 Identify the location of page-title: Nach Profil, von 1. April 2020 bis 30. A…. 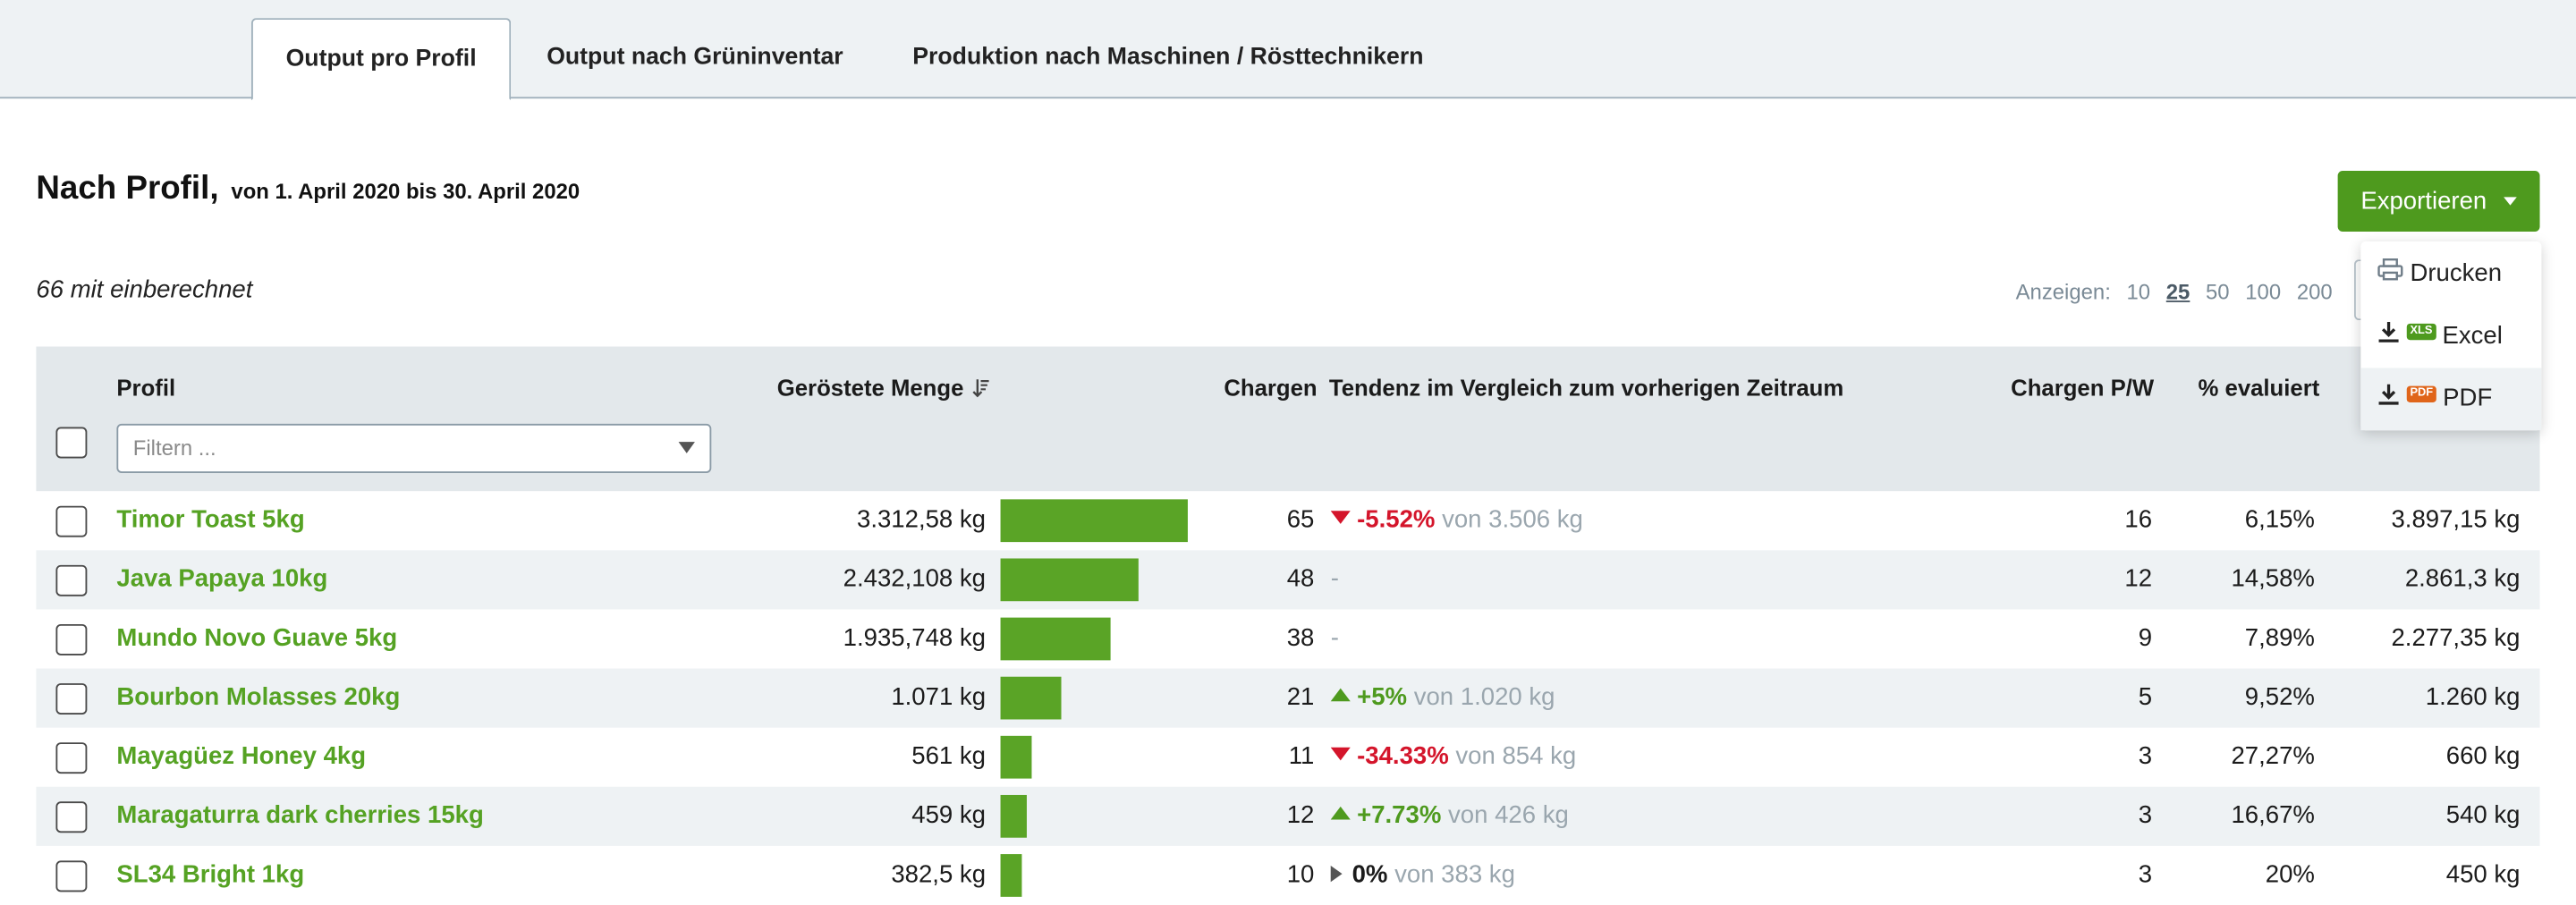
(308, 190).